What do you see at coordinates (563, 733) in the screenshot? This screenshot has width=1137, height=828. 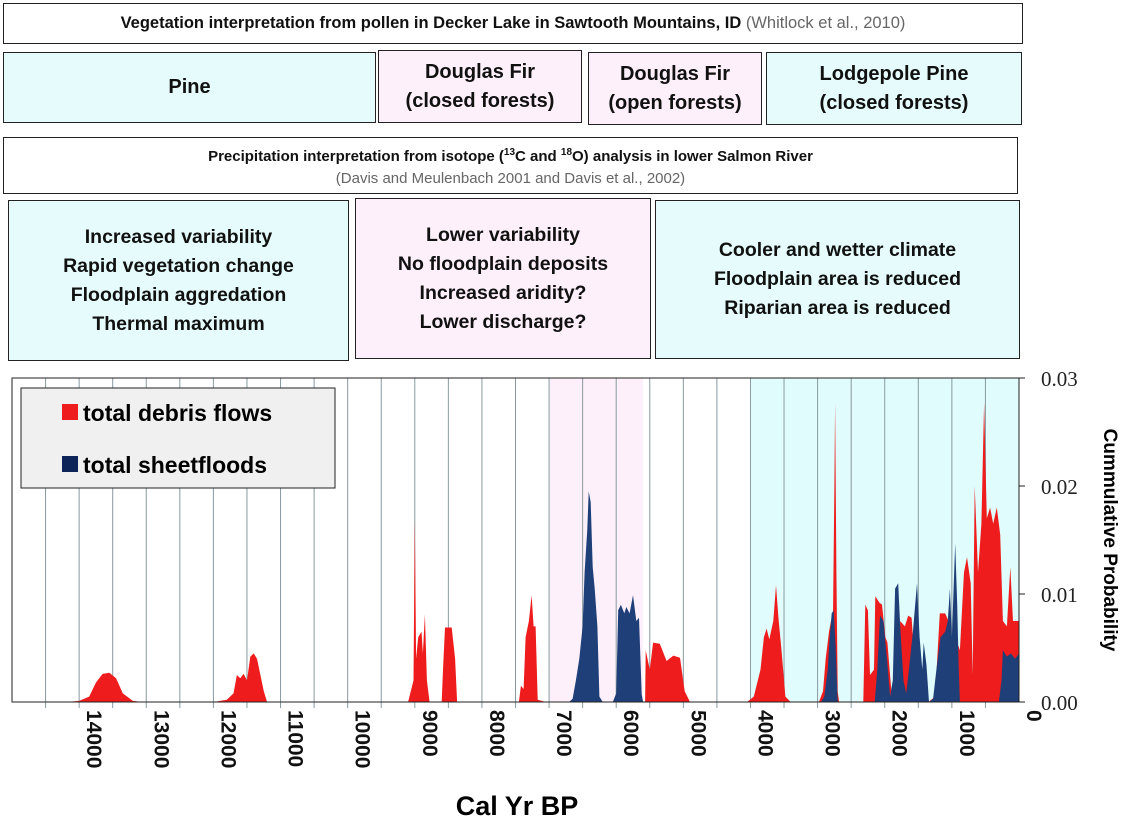 I see `x-tick-label: 7000` at bounding box center [563, 733].